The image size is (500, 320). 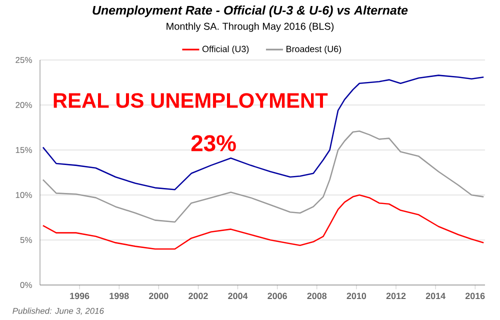 I want to click on chart-subtitle: Monthly SA. Through May 2016 (BLS), so click(x=250, y=27).